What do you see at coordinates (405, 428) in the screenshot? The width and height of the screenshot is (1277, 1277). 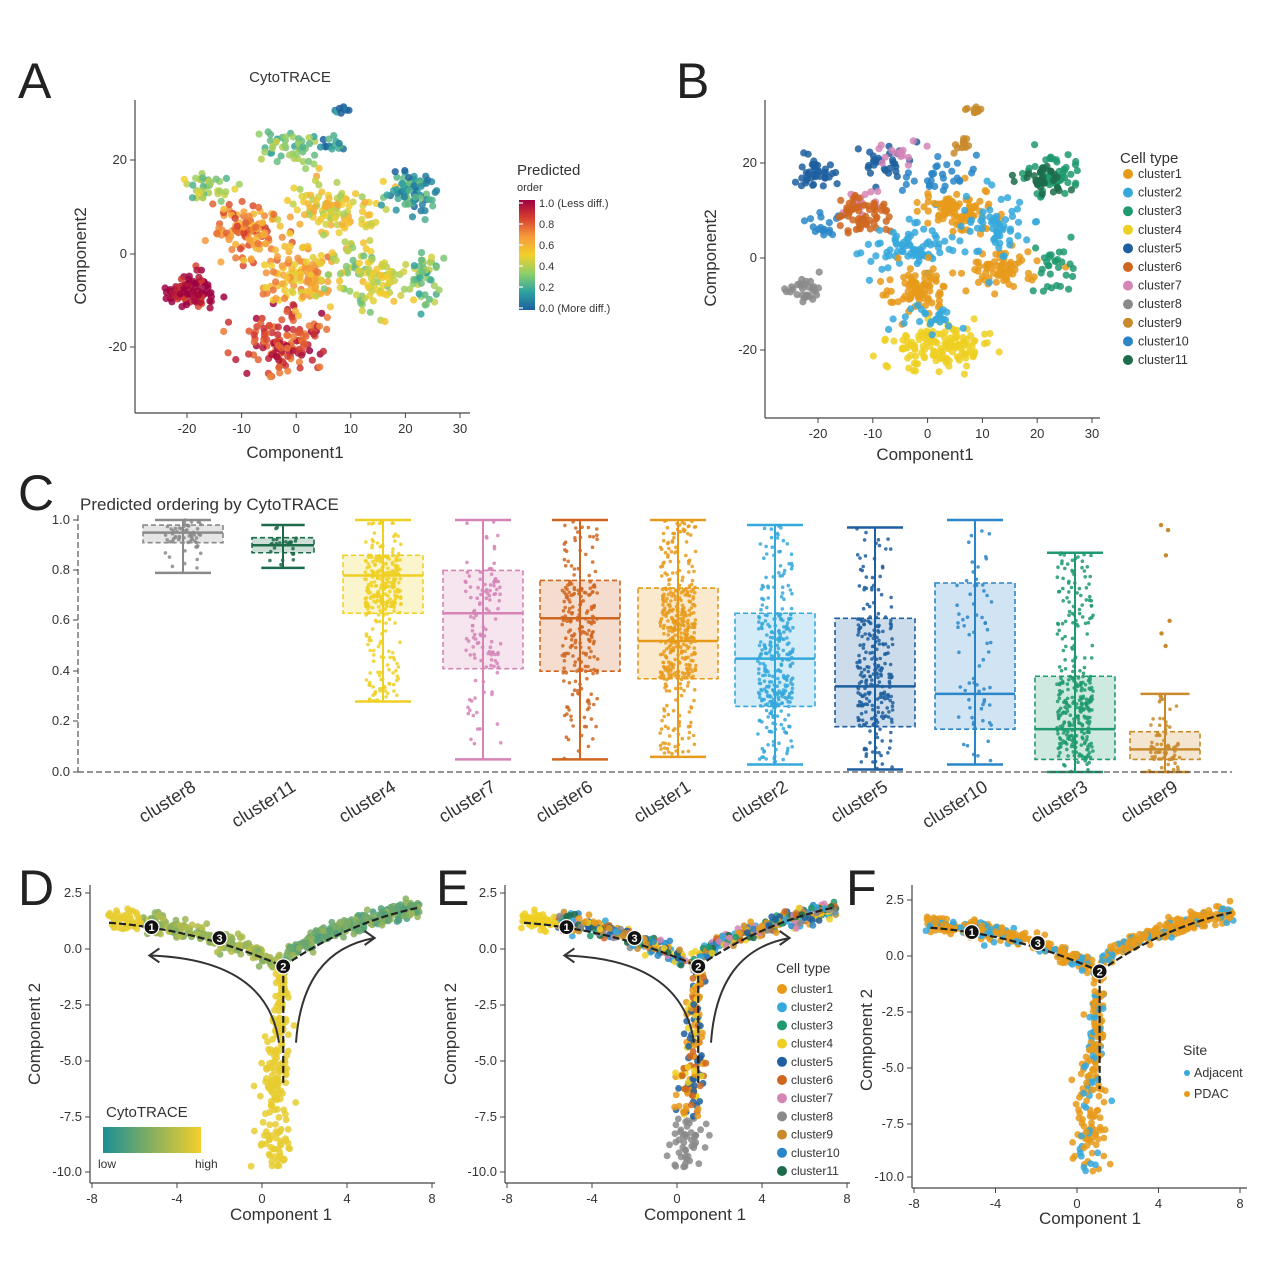 I see `panel-a-x-tick-label: 20` at bounding box center [405, 428].